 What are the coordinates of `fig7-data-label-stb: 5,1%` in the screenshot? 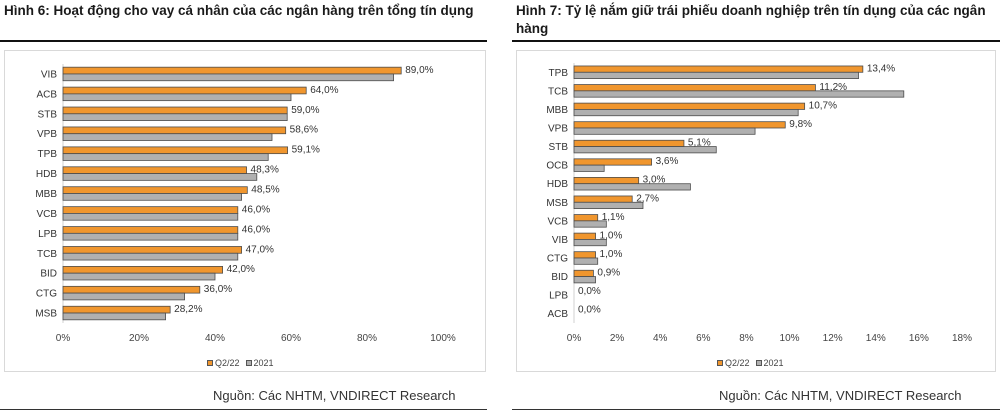 It's located at (699, 143).